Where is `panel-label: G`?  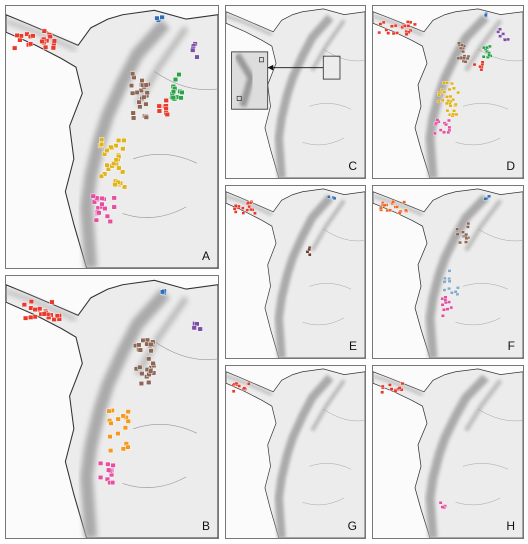 panel-label: G is located at coordinates (352, 526).